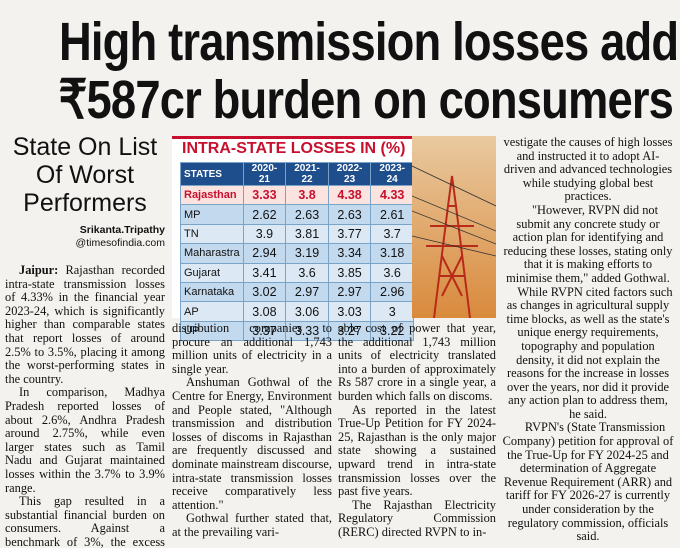  What do you see at coordinates (212, 311) in the screenshot?
I see `table-cell: AP` at bounding box center [212, 311].